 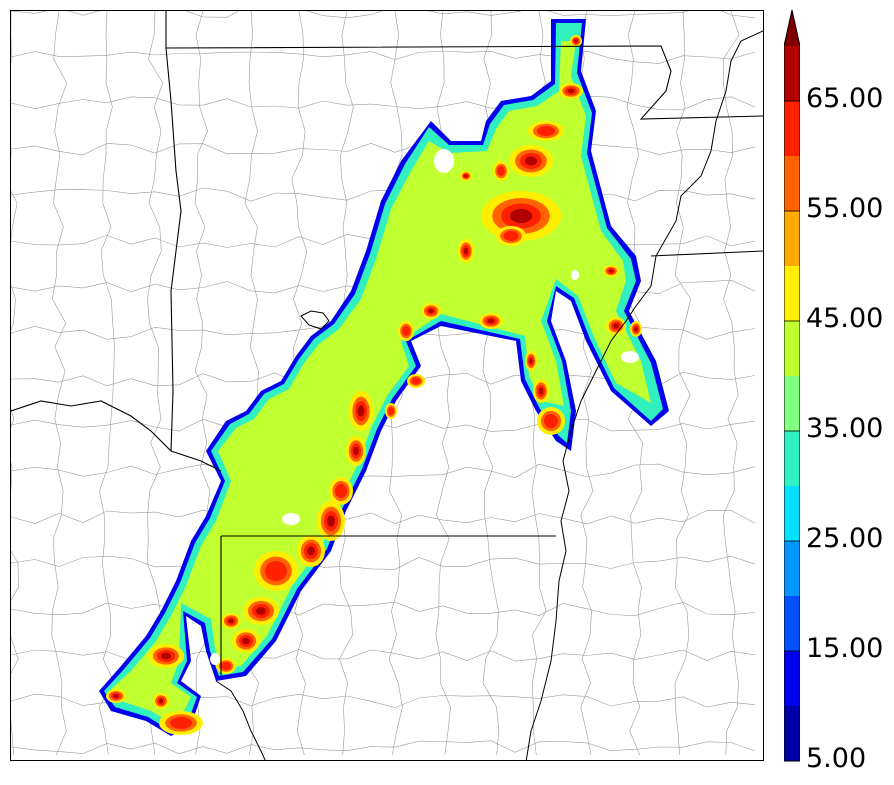 I want to click on colorbar-extend-arrow, so click(x=792, y=28).